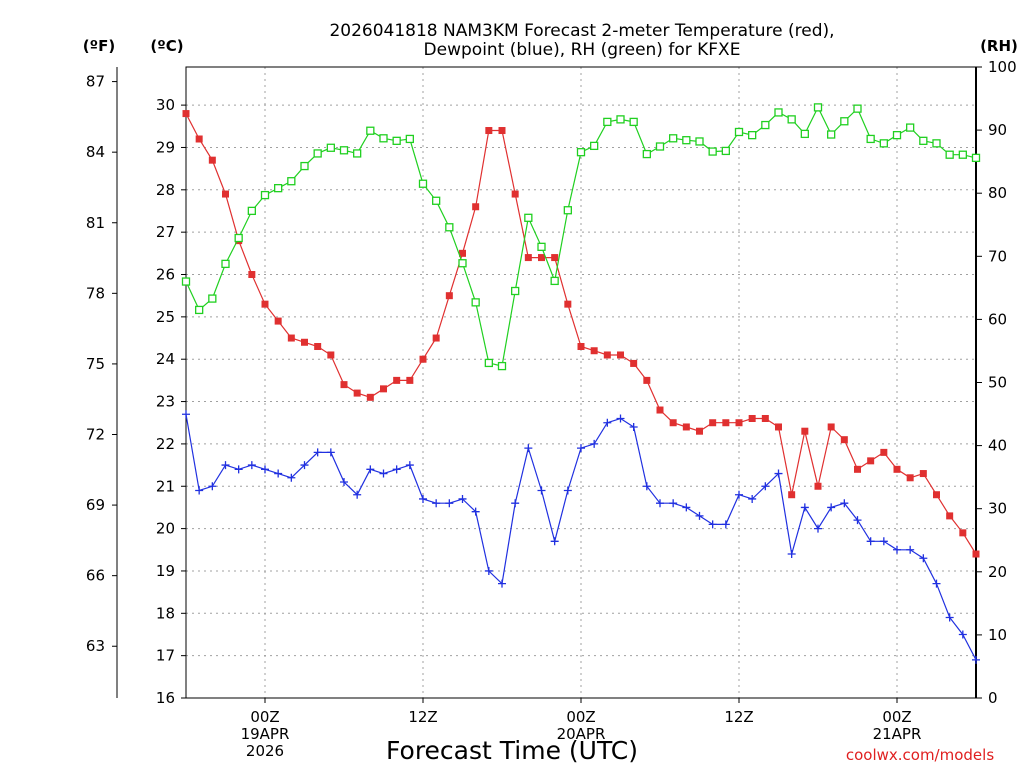 Image resolution: width=1024 pixels, height=768 pixels. What do you see at coordinates (265, 751) in the screenshot?
I see `x-tick-label: 2026` at bounding box center [265, 751].